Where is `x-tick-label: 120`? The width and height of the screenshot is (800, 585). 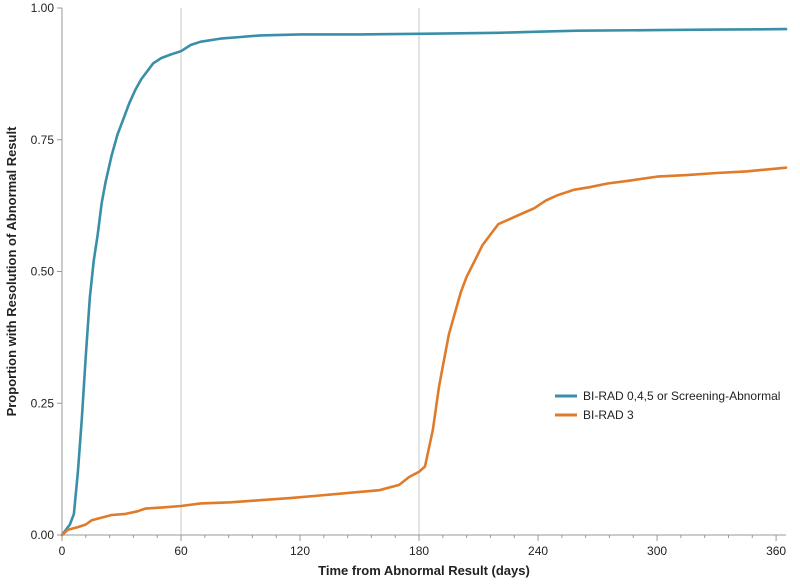 x-tick-label: 120 is located at coordinates (300, 551).